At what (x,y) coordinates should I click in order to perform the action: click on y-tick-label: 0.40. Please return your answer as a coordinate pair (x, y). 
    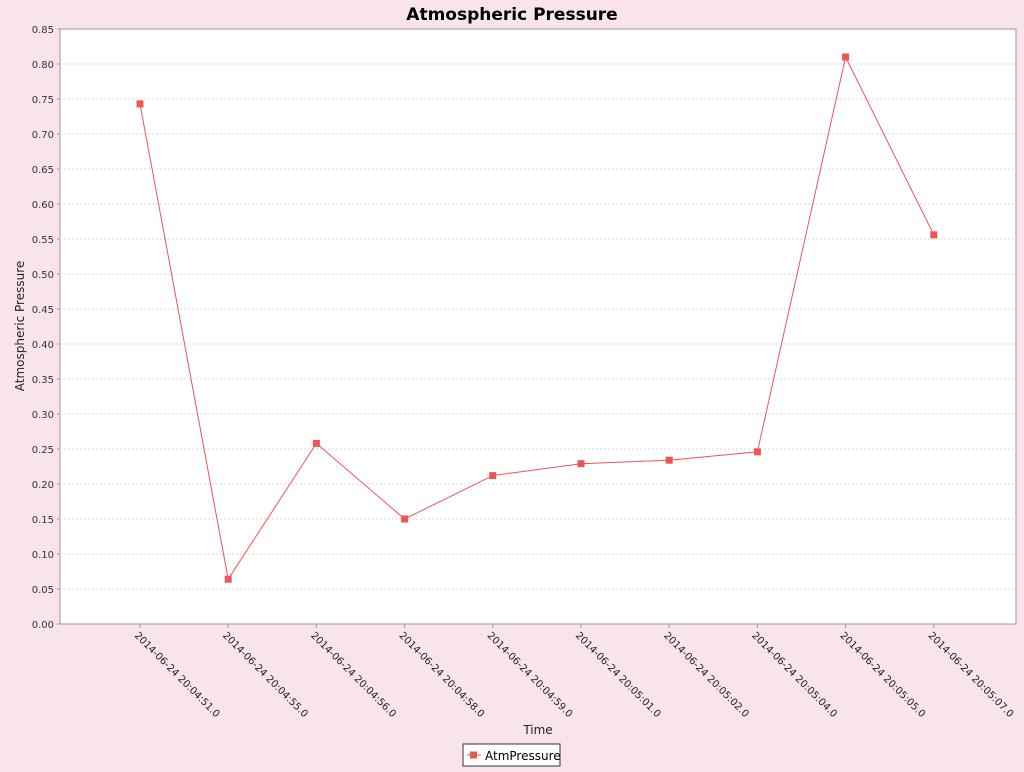
    Looking at the image, I should click on (43, 345).